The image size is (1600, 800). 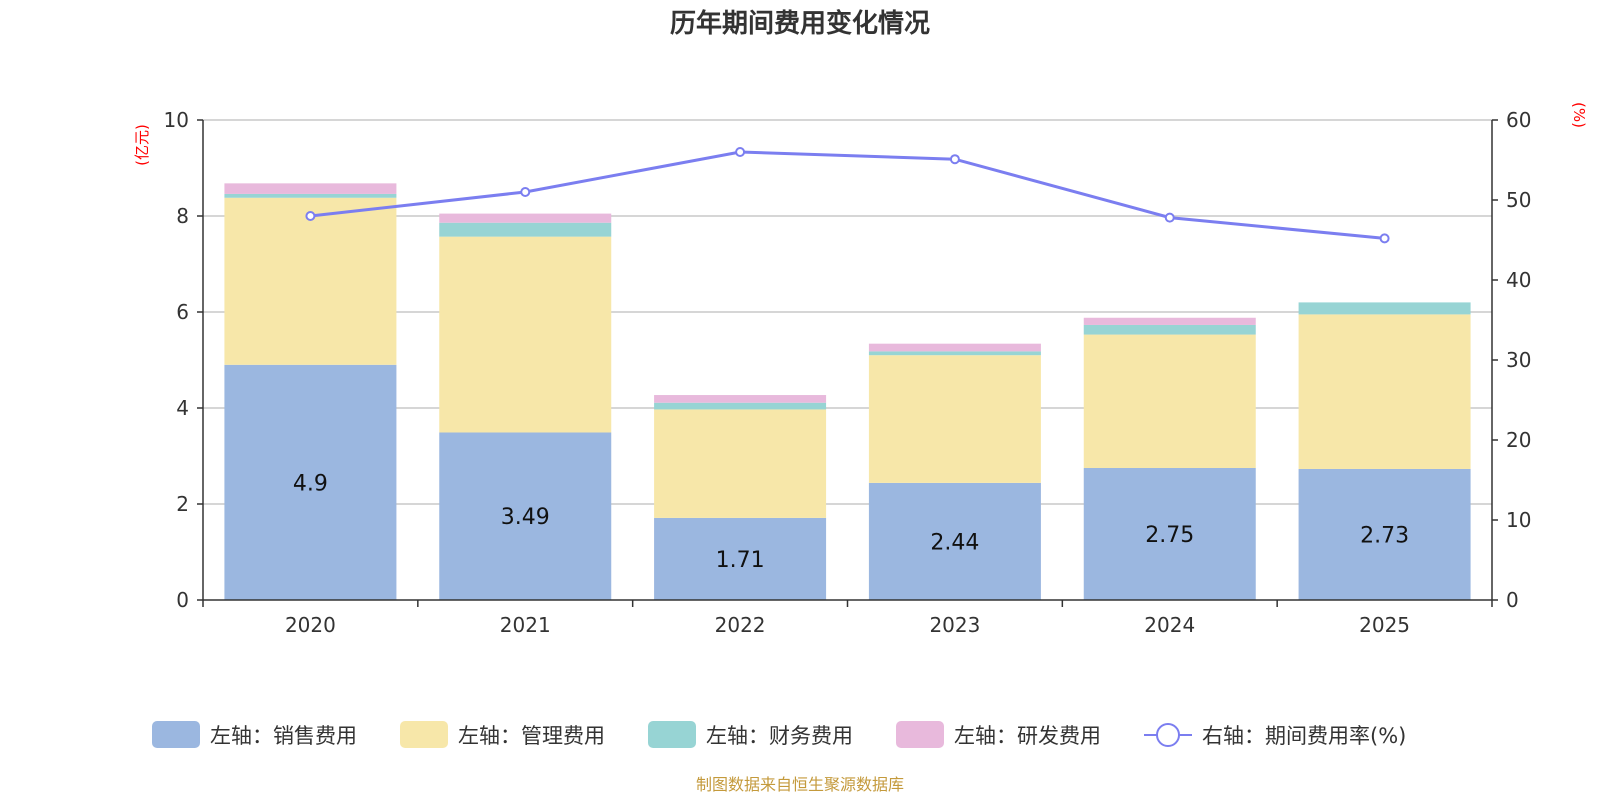 I want to click on left-tick-label: 10, so click(x=176, y=120).